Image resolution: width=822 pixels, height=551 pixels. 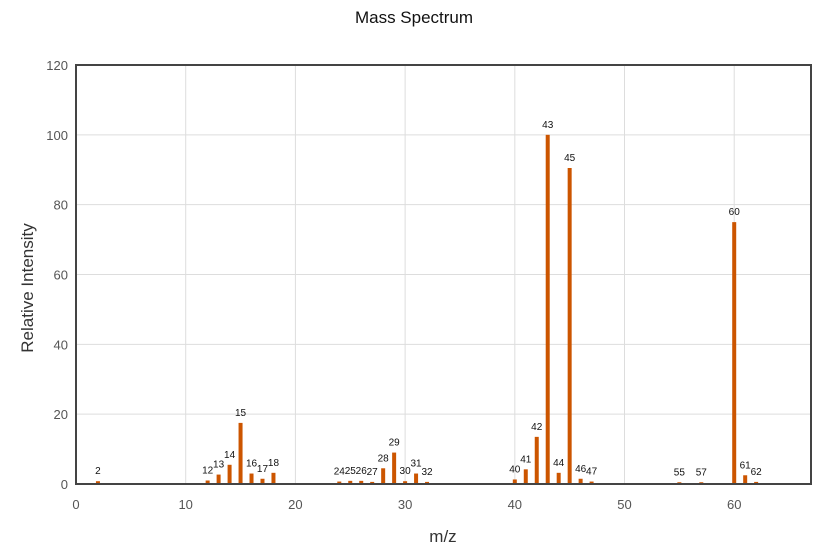 I want to click on x-axis-label: m/z, so click(x=442, y=536).